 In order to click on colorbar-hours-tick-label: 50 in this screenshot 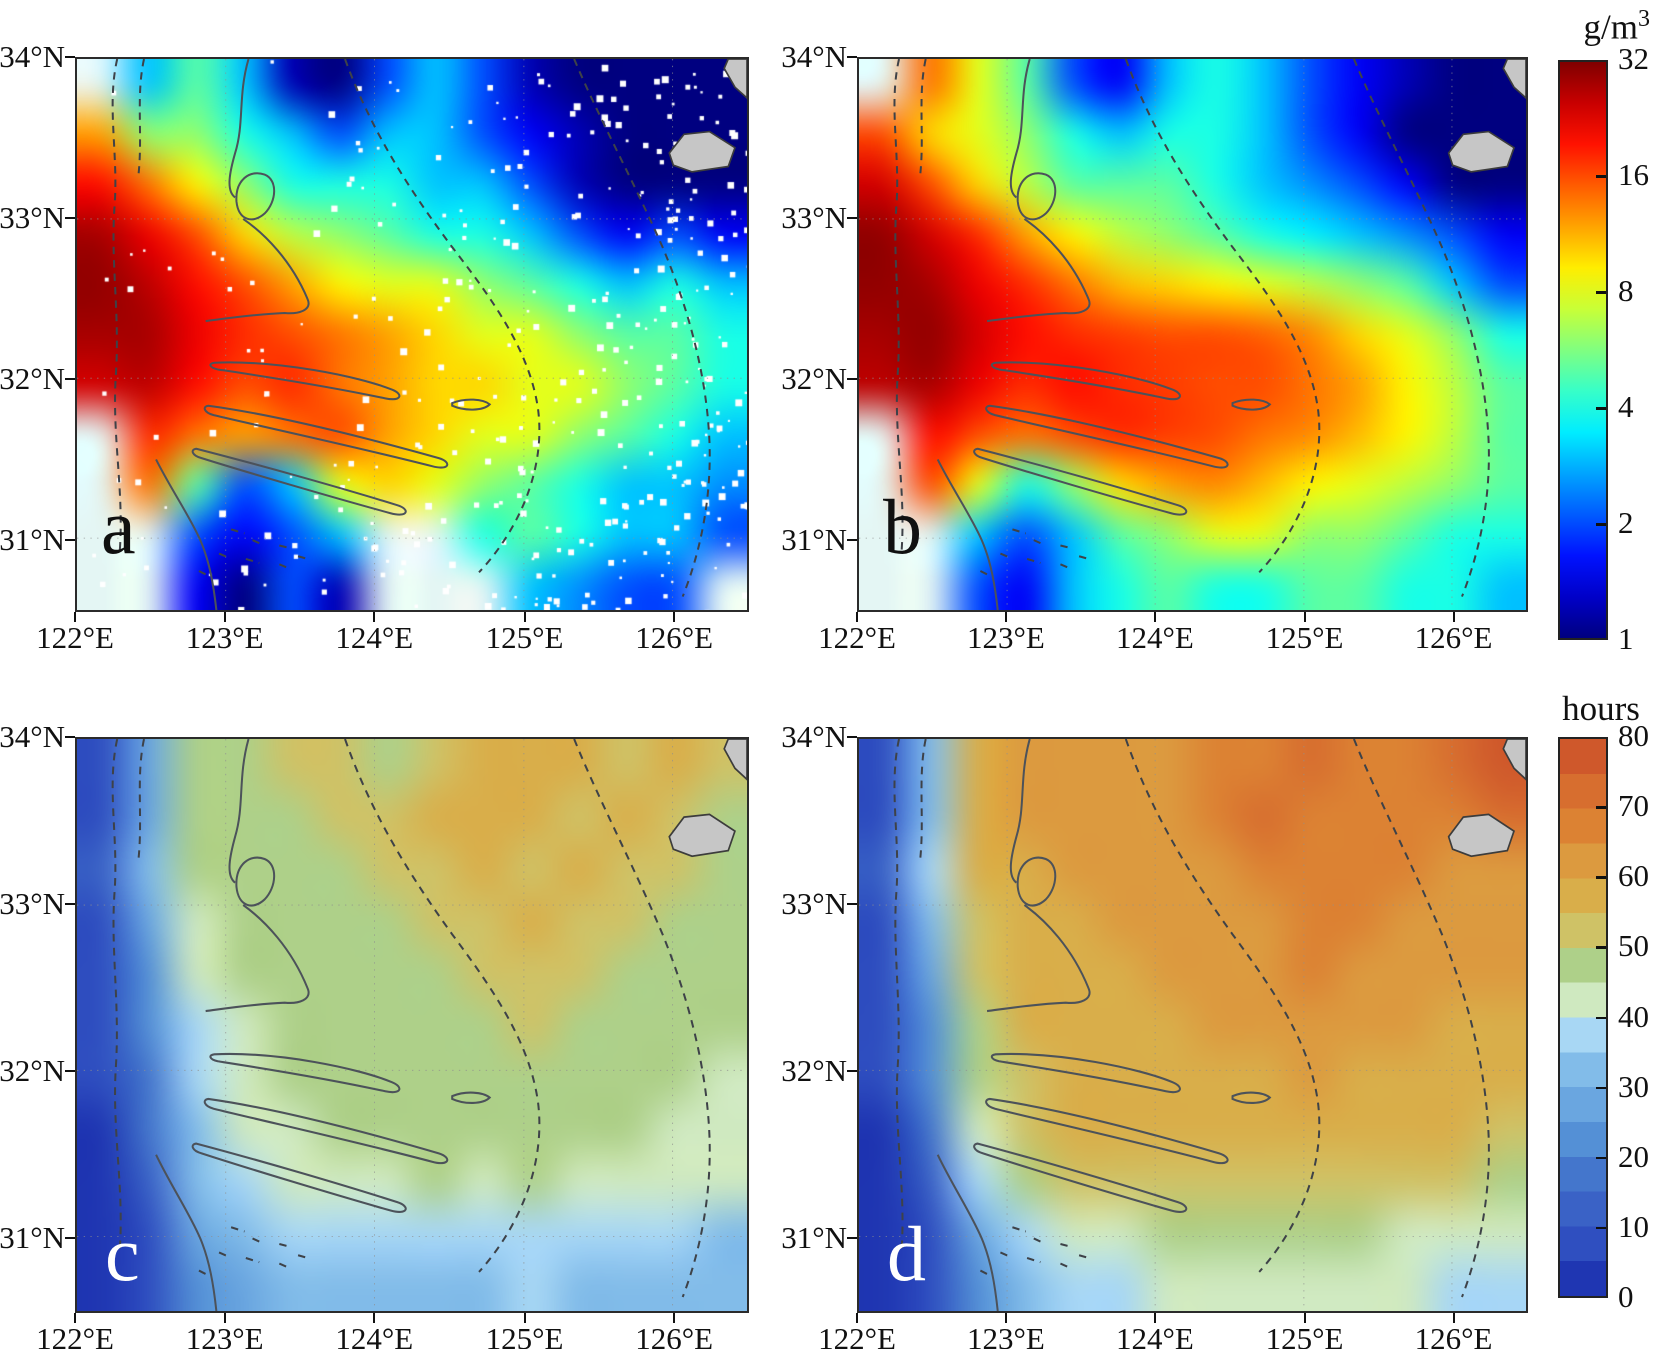, I will do `click(1633, 946)`.